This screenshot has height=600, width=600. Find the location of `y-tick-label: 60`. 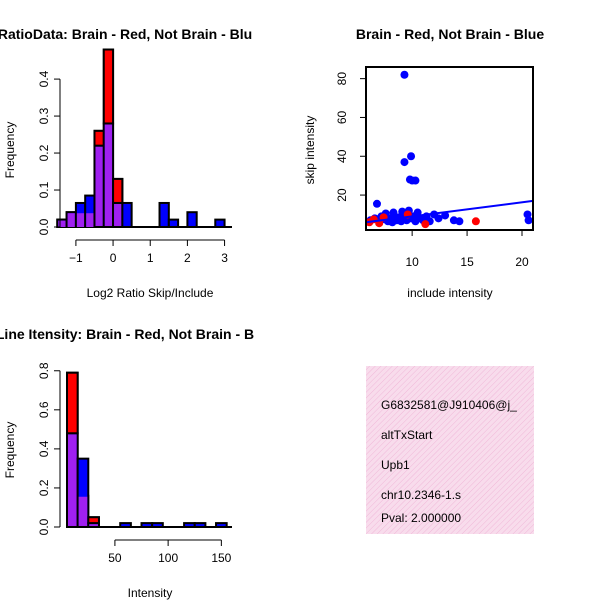

y-tick-label: 60 is located at coordinates (342, 117).